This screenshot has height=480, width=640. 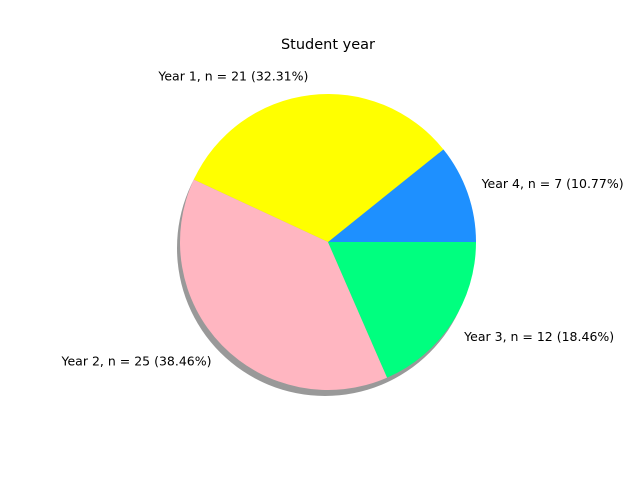 What do you see at coordinates (538, 336) in the screenshot?
I see `pie-label-year-3: Year 3, n = 12 (18.46%)` at bounding box center [538, 336].